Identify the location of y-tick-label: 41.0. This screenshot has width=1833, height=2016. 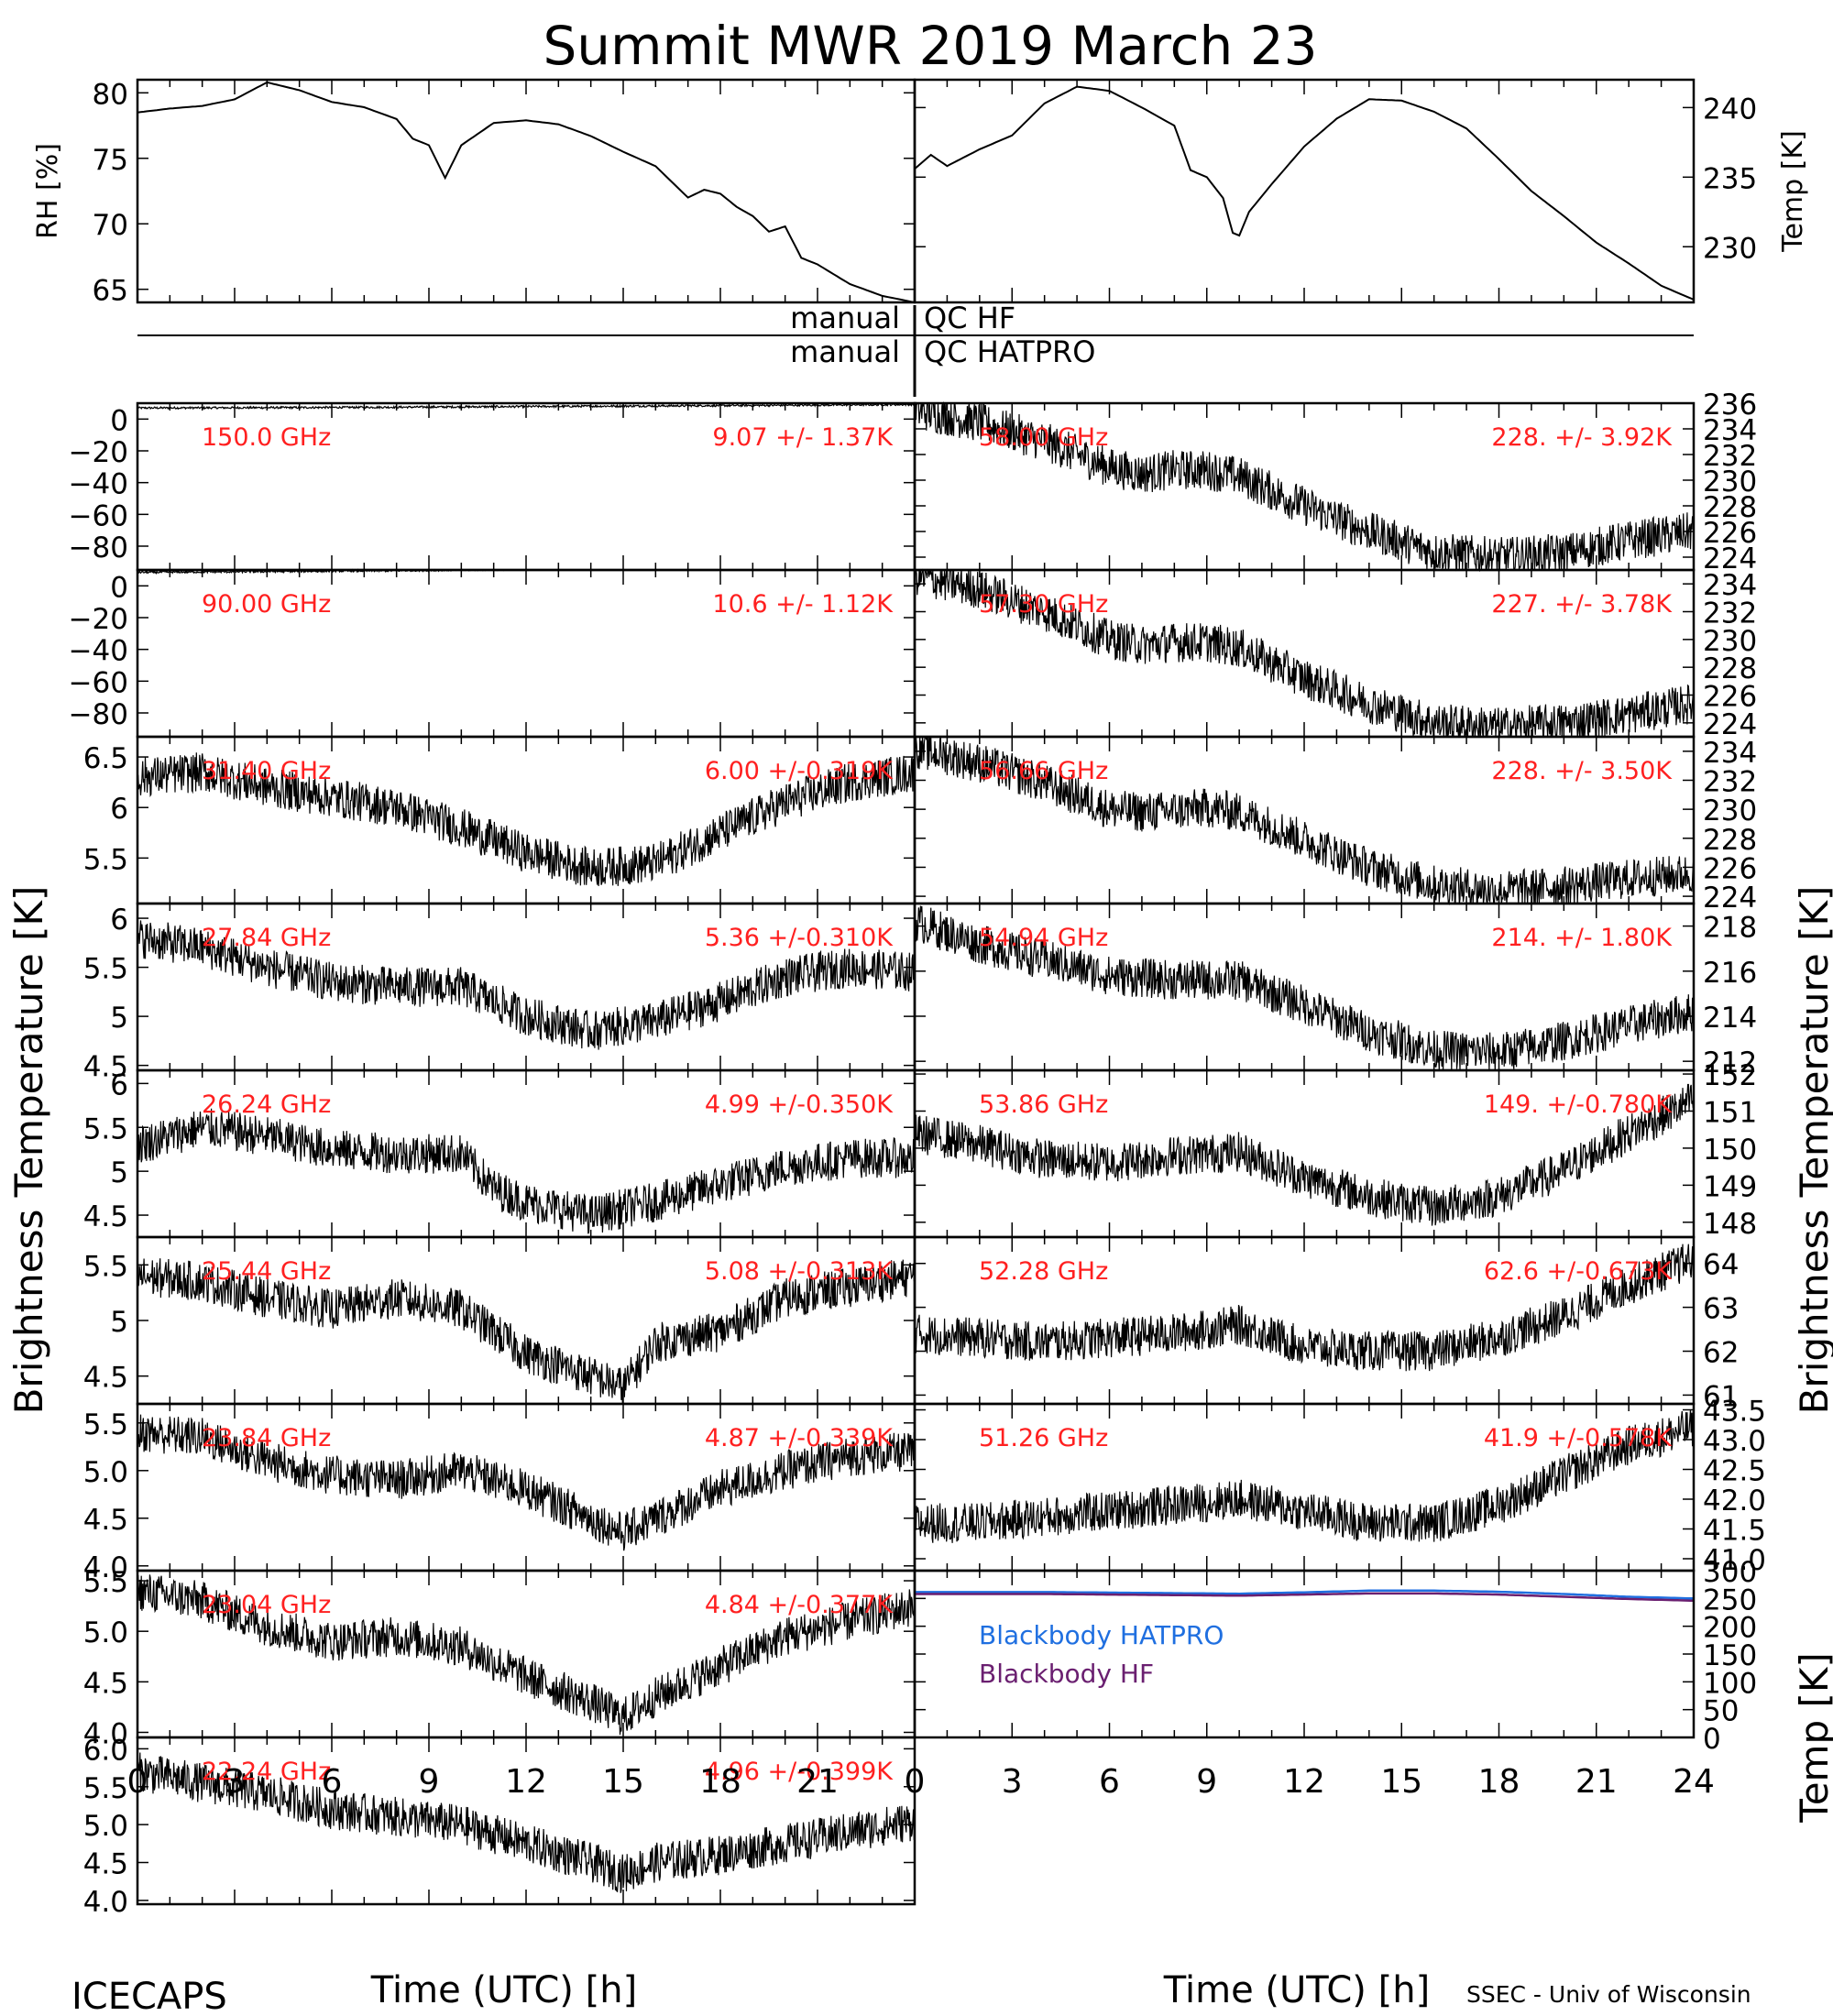
(1734, 1560).